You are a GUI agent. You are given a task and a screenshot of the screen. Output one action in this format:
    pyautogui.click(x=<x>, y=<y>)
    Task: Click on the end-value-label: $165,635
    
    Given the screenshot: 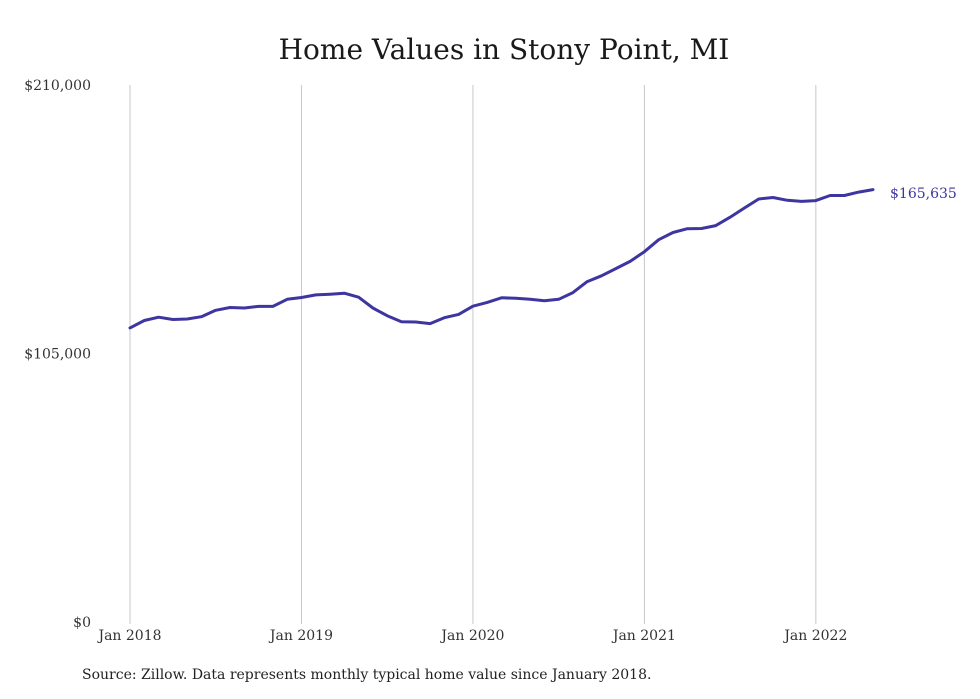 What is the action you would take?
    pyautogui.click(x=923, y=194)
    